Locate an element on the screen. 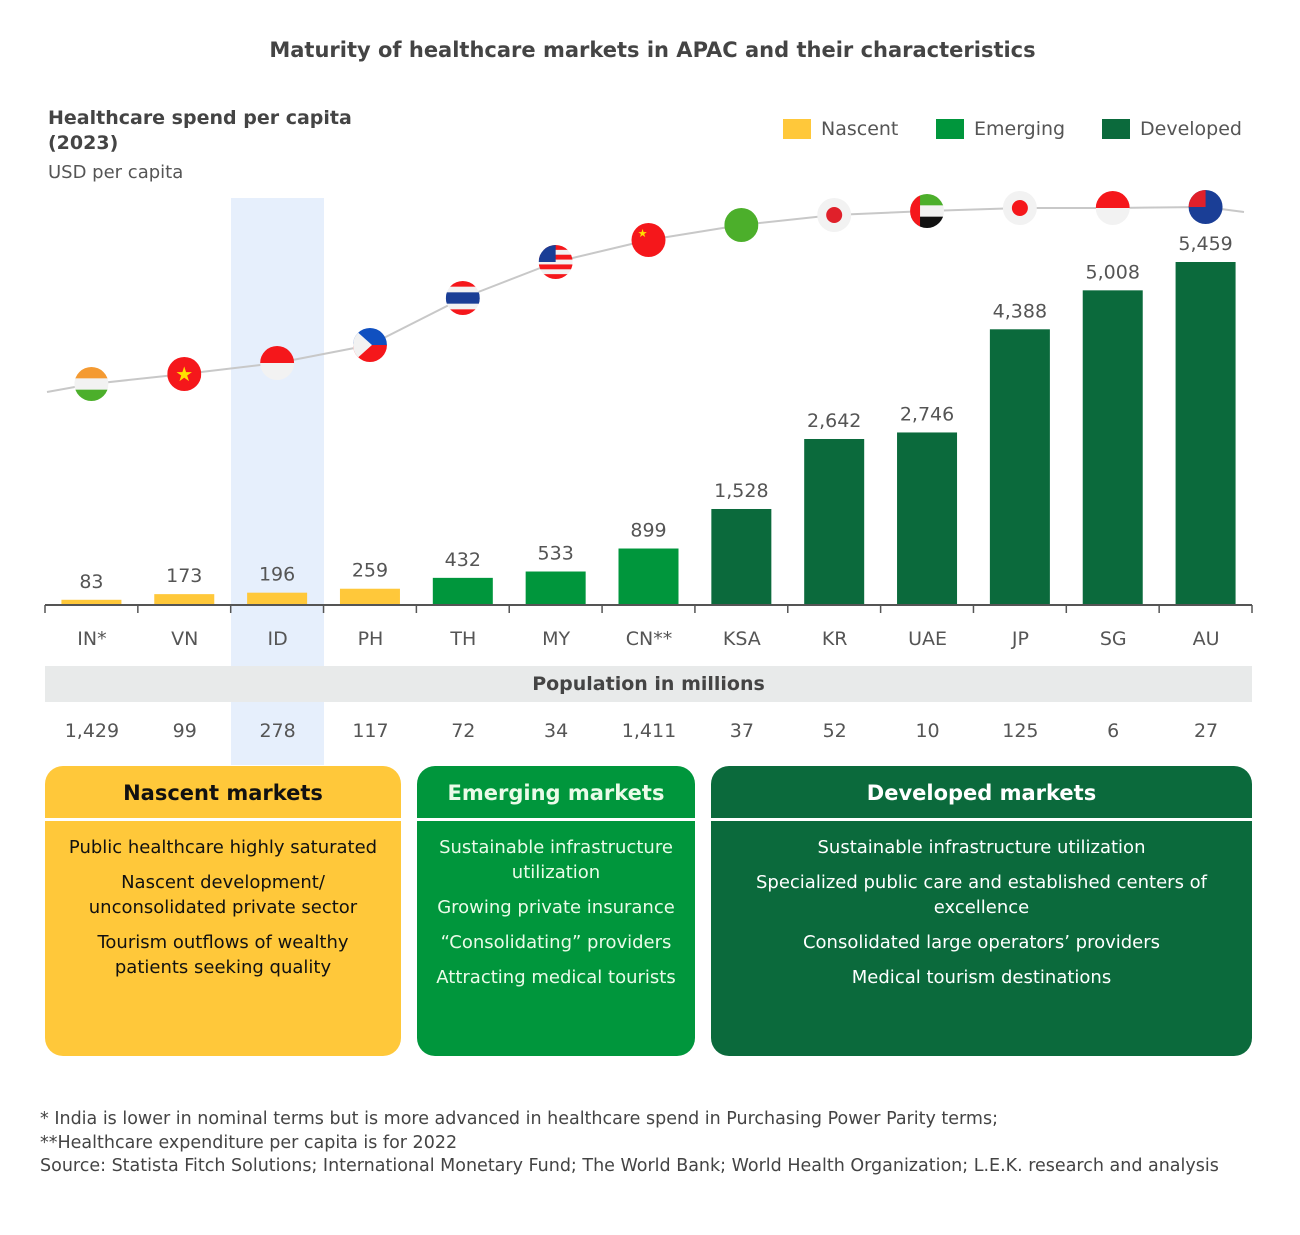  vietnam-flag-icon: ★ is located at coordinates (184, 374).